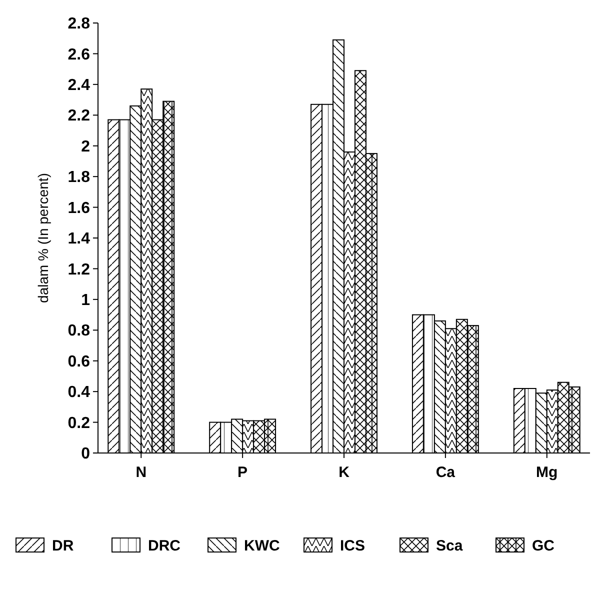 This screenshot has height=590, width=611. What do you see at coordinates (79, 55) in the screenshot?
I see `y-tick-label: 2.6` at bounding box center [79, 55].